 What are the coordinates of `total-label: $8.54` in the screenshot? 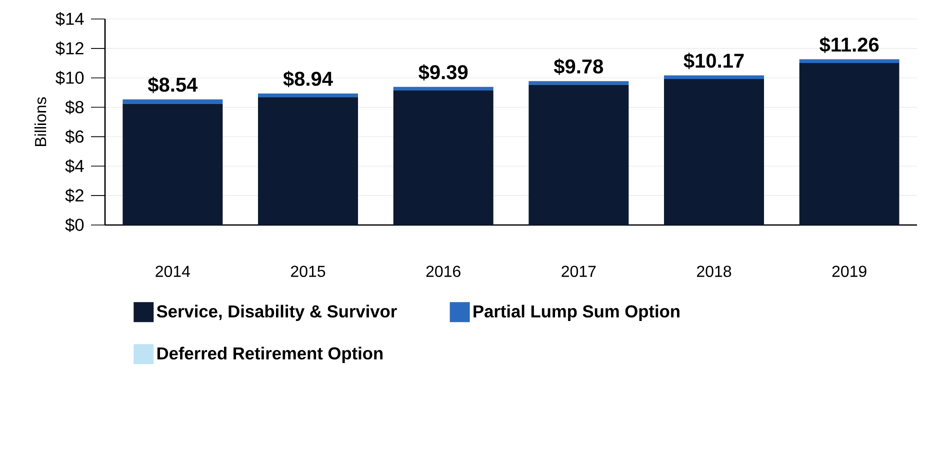 It's located at (173, 85).